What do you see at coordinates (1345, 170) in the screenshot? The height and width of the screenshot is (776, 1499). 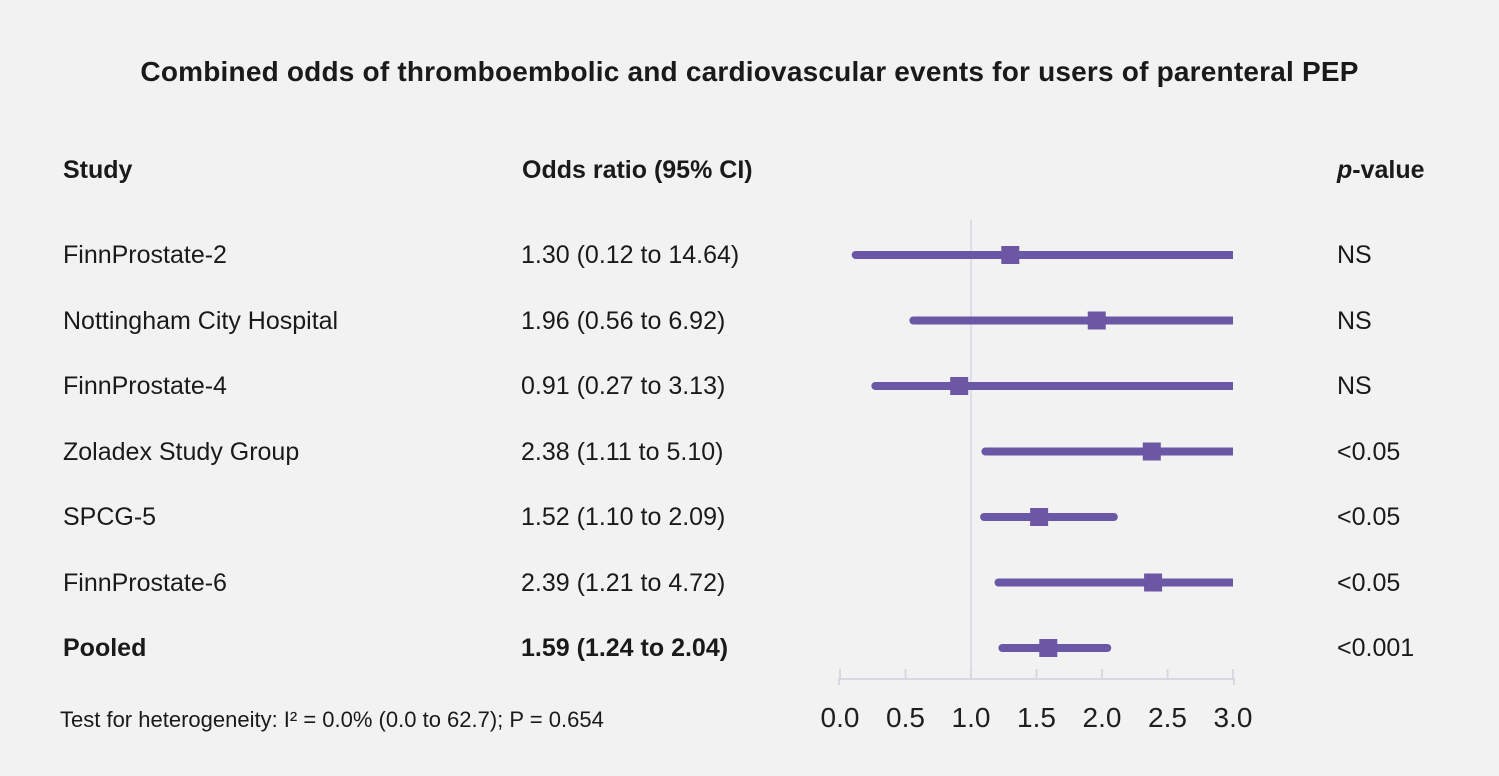 I see `p-value-header-italic-p: p` at bounding box center [1345, 170].